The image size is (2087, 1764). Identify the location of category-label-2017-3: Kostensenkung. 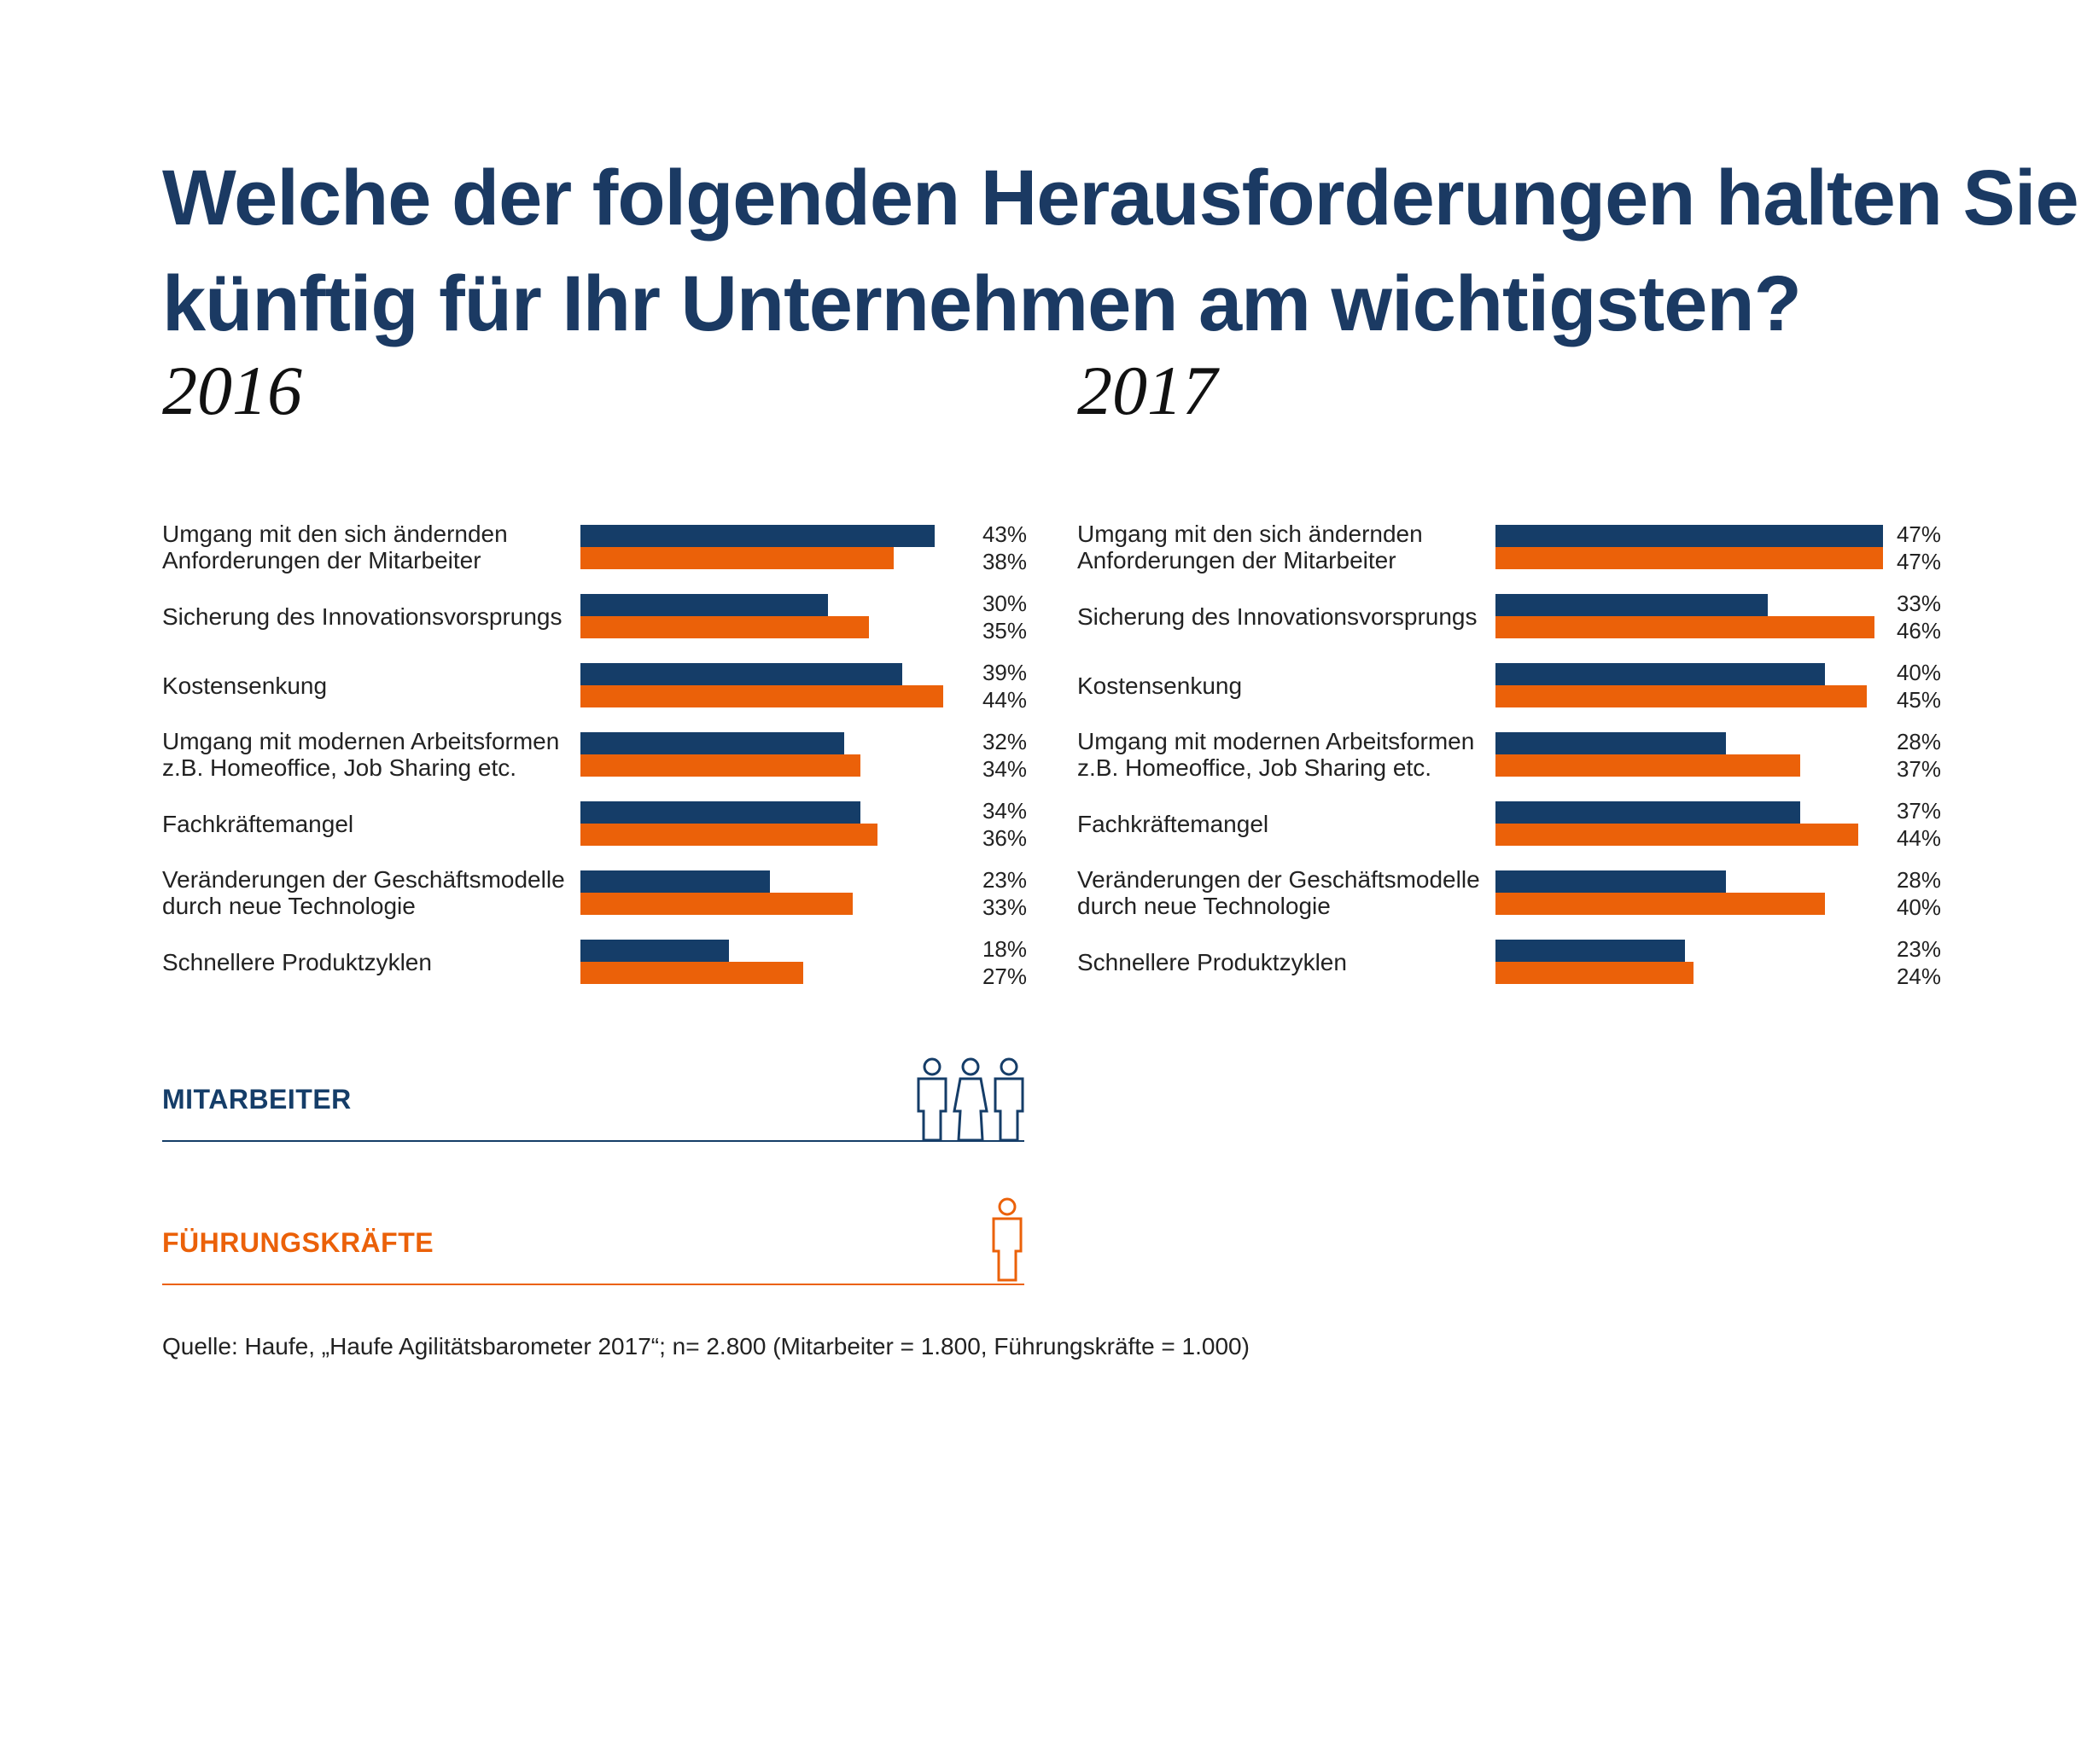
(1160, 685).